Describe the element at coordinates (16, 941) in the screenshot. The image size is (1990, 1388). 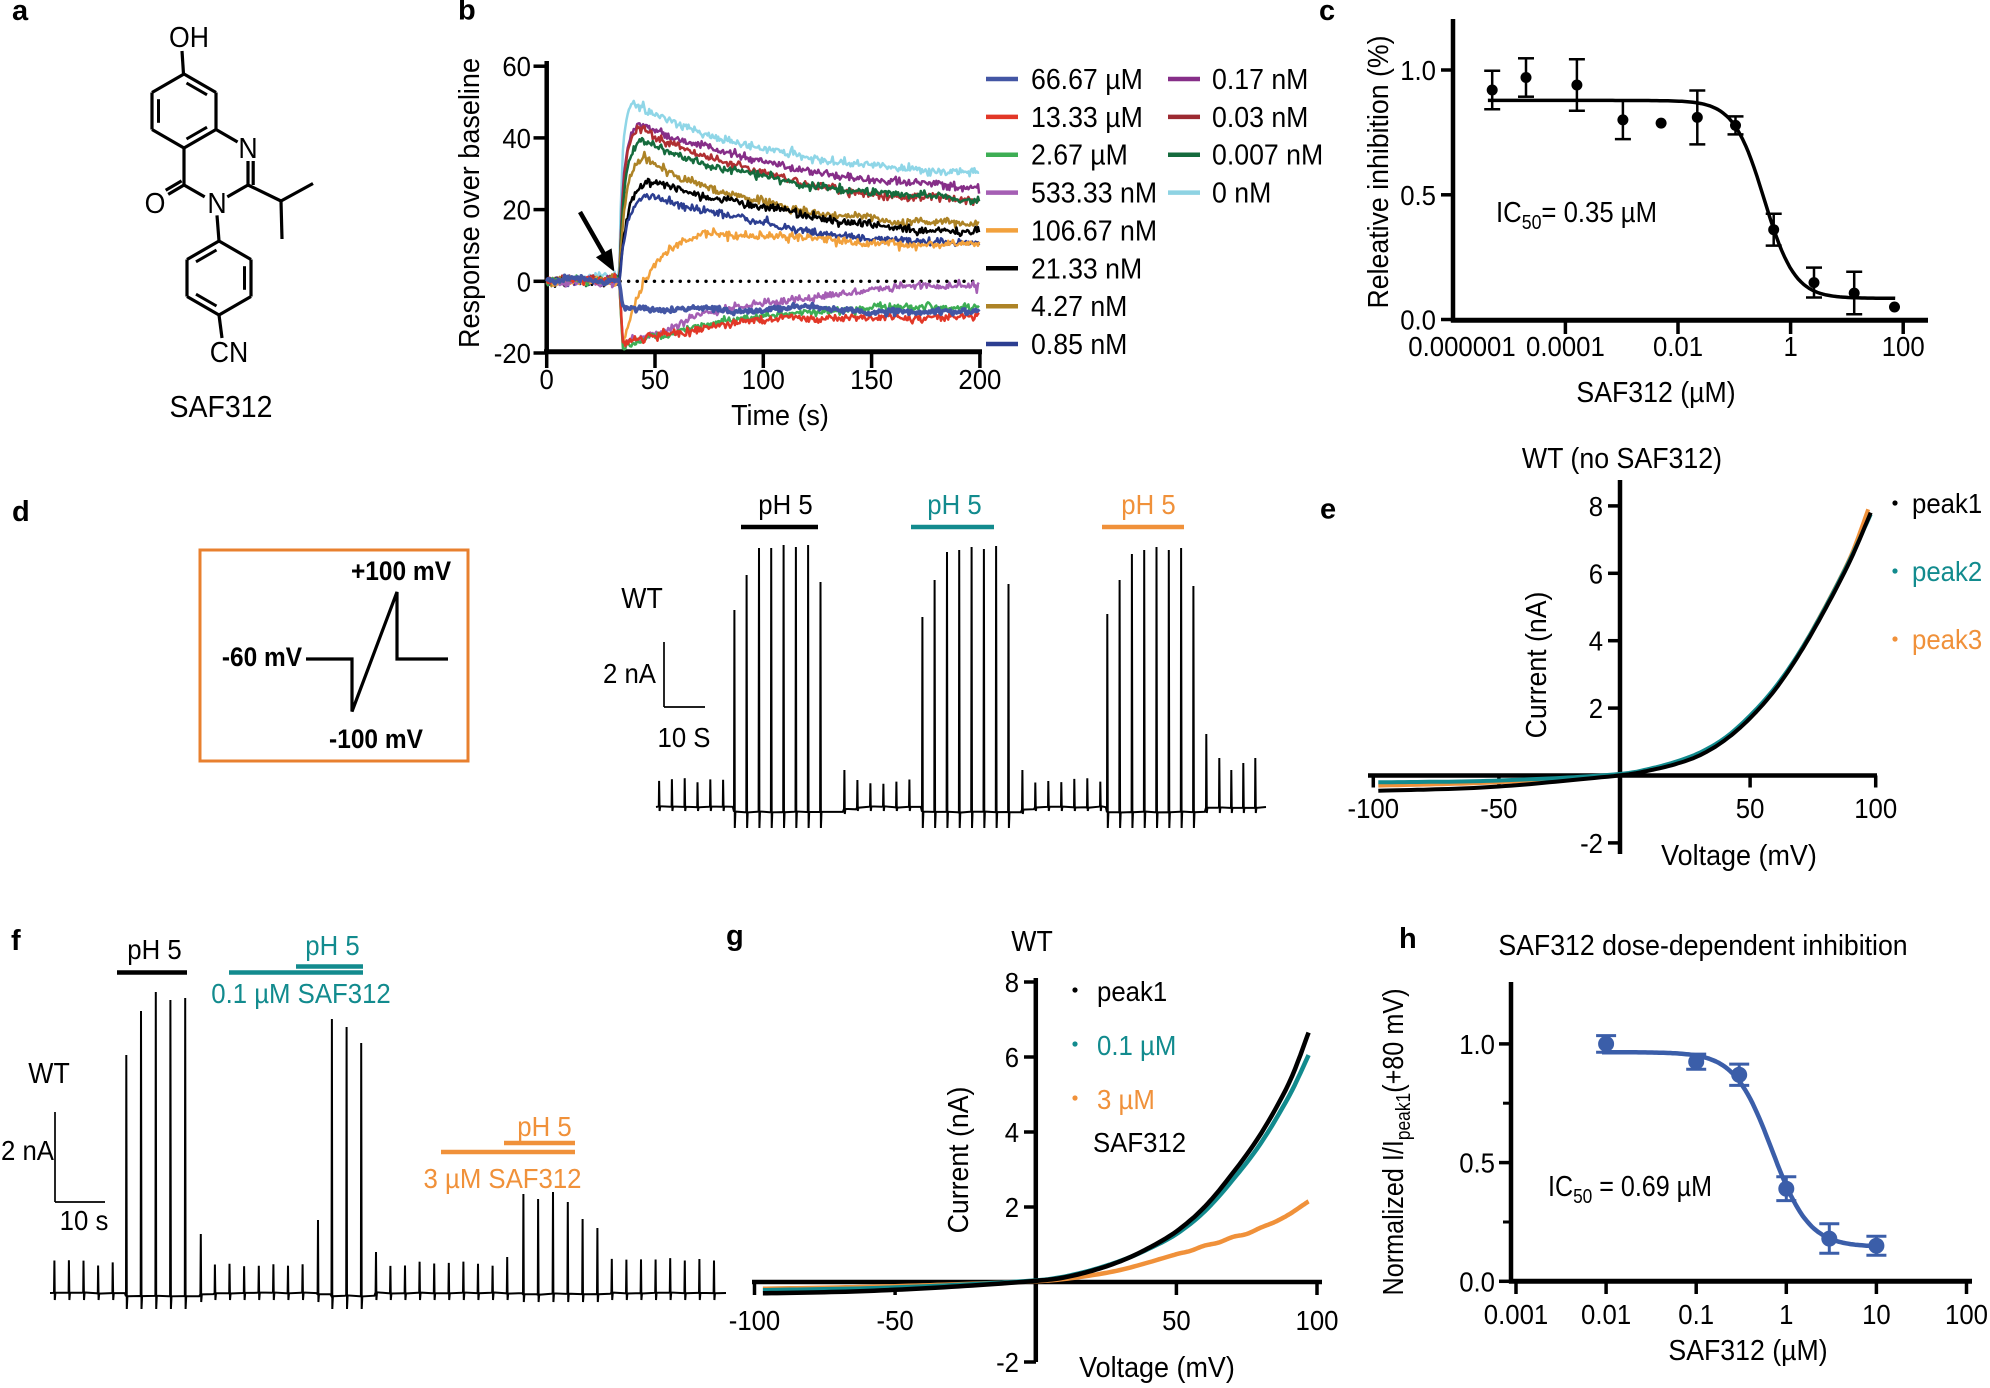
I see `svg-text: f` at that location.